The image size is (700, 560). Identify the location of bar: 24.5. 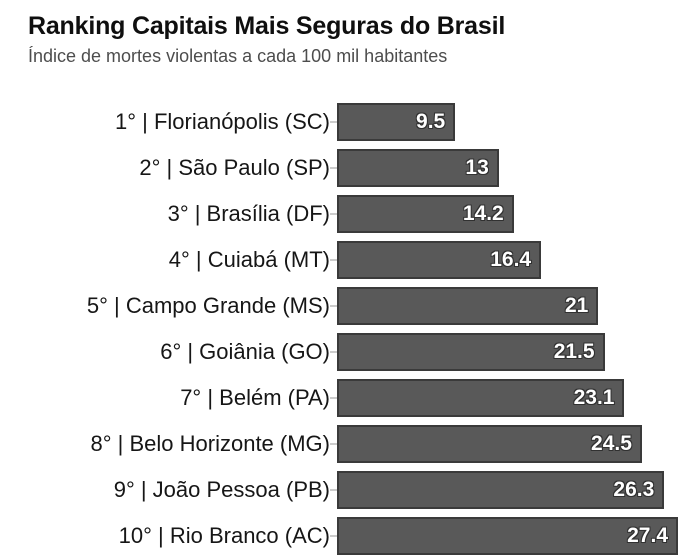
(489, 444).